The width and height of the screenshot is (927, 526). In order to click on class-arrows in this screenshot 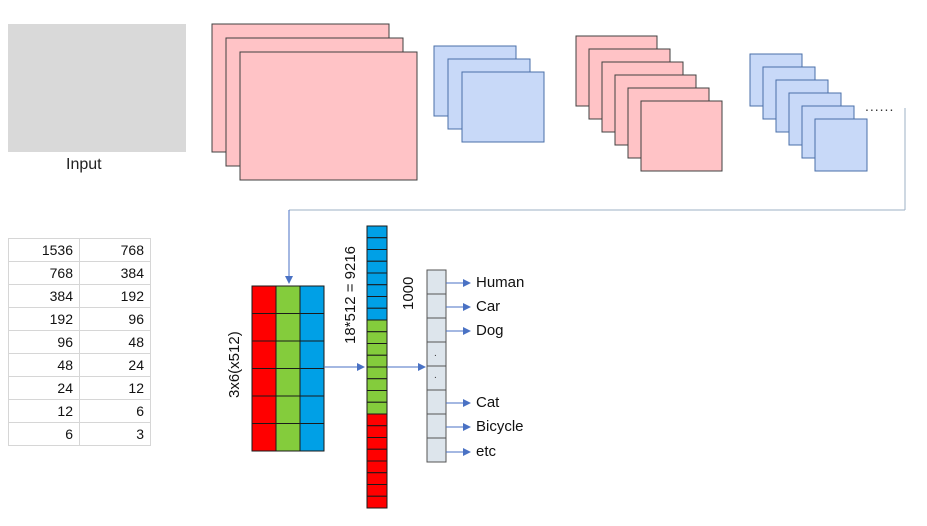, I will do `click(458, 367)`.